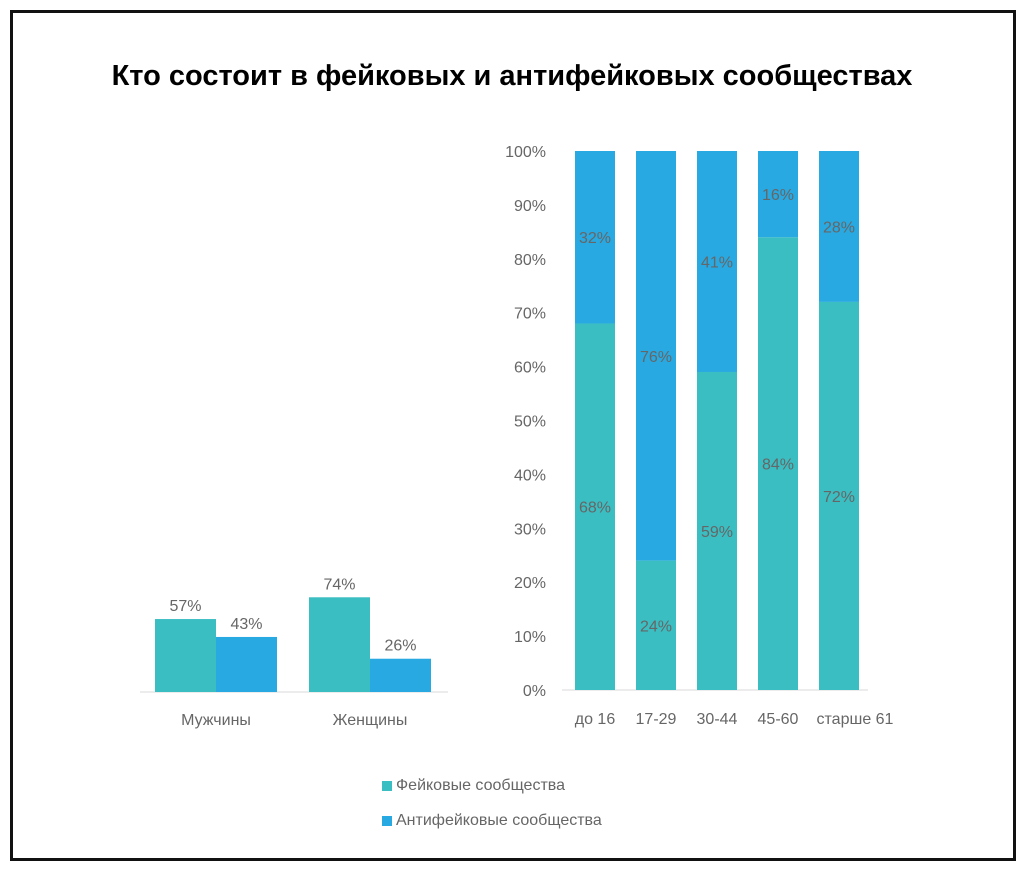  I want to click on chart2-y-tick-label-2: 20%, so click(530, 583).